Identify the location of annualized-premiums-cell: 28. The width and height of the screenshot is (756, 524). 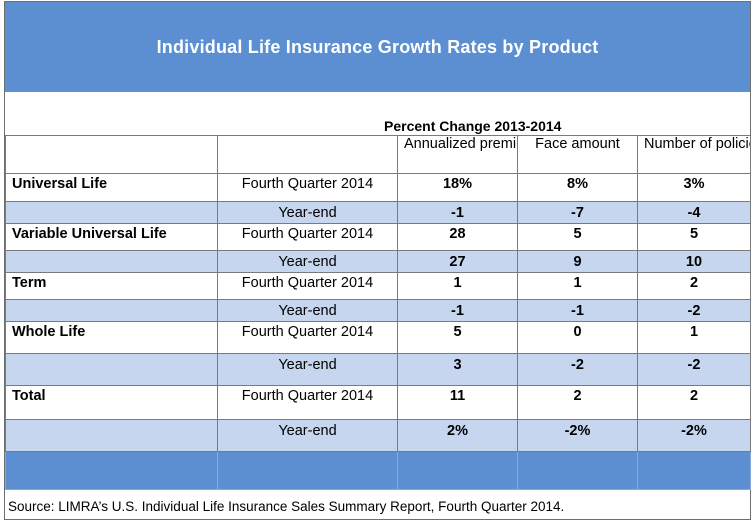
(457, 236).